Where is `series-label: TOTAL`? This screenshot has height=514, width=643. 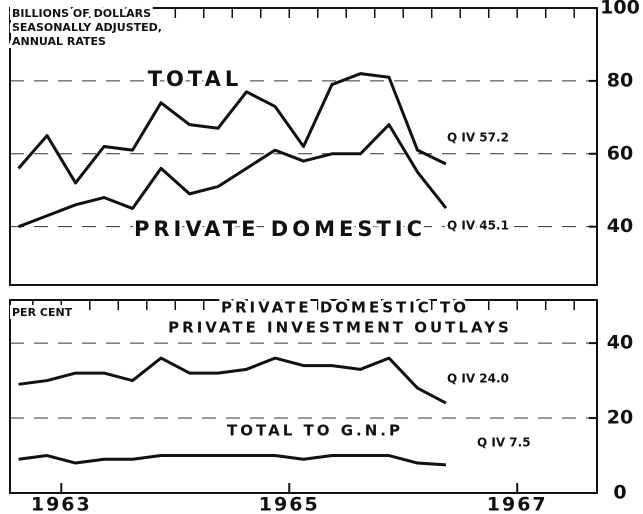 series-label: TOTAL is located at coordinates (195, 79).